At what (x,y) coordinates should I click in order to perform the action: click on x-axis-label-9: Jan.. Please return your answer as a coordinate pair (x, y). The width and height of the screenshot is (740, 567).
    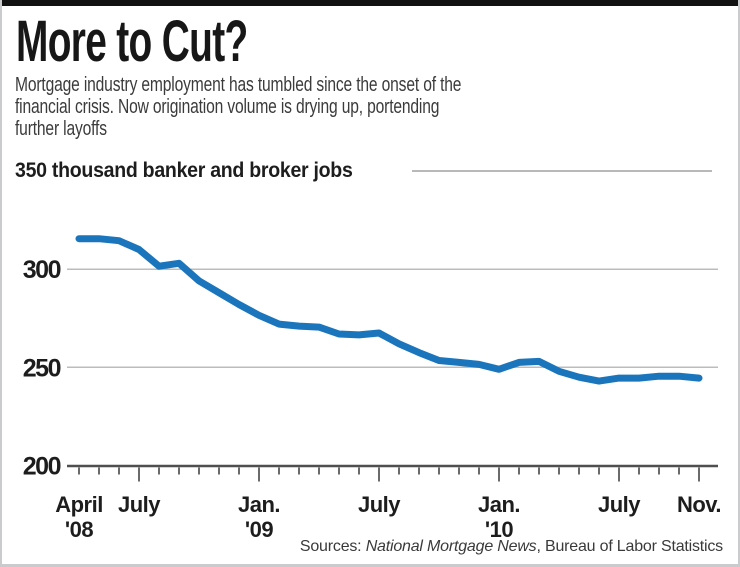
    Looking at the image, I should click on (259, 504).